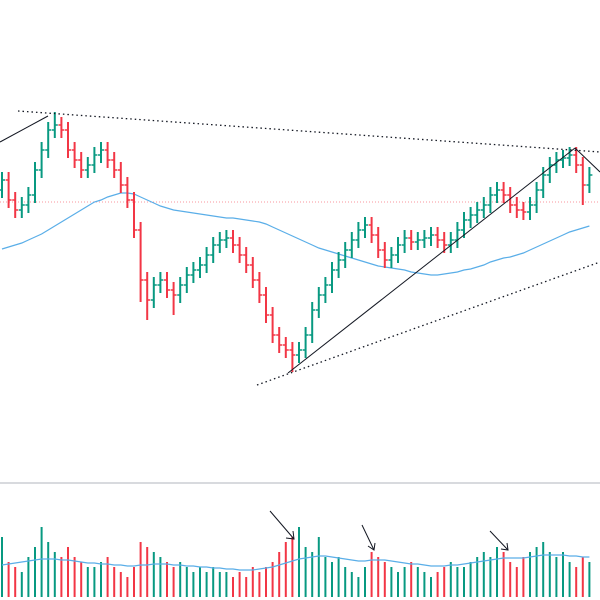  Describe the element at coordinates (295, 234) in the screenshot. I see `moving-average` at that location.